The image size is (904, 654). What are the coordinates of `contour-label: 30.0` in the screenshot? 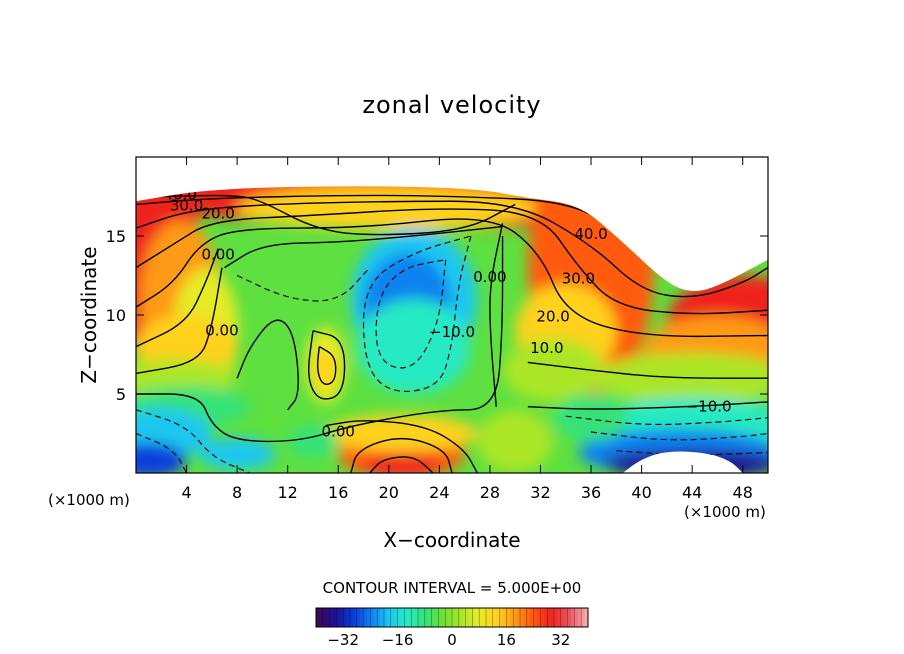 It's located at (578, 278).